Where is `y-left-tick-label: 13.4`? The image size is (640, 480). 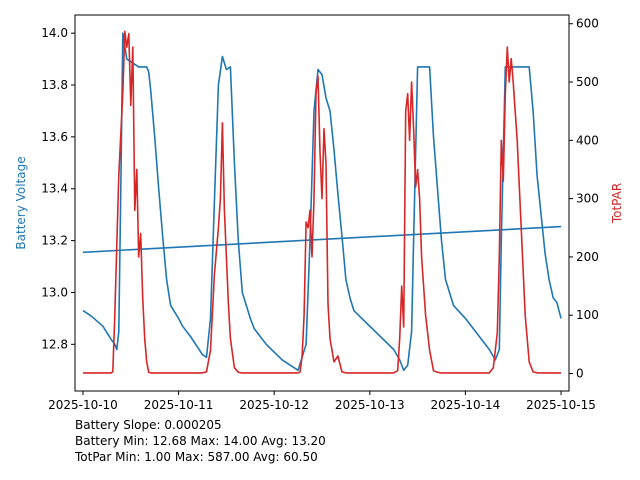
y-left-tick-label: 13.4 is located at coordinates (54, 189).